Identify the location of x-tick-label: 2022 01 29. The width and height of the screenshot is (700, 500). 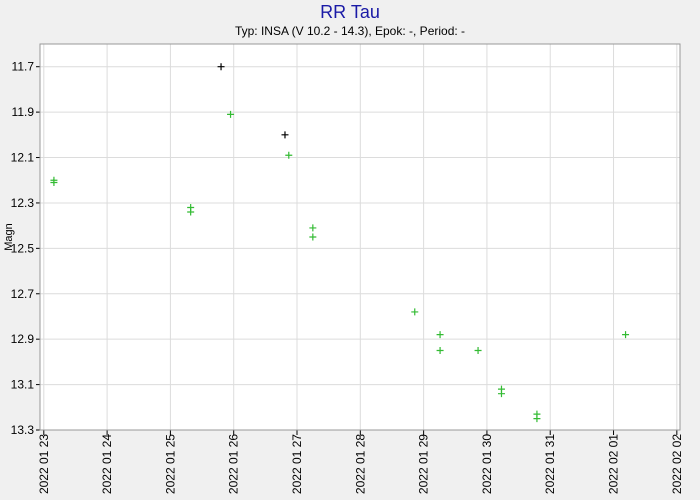
(424, 464).